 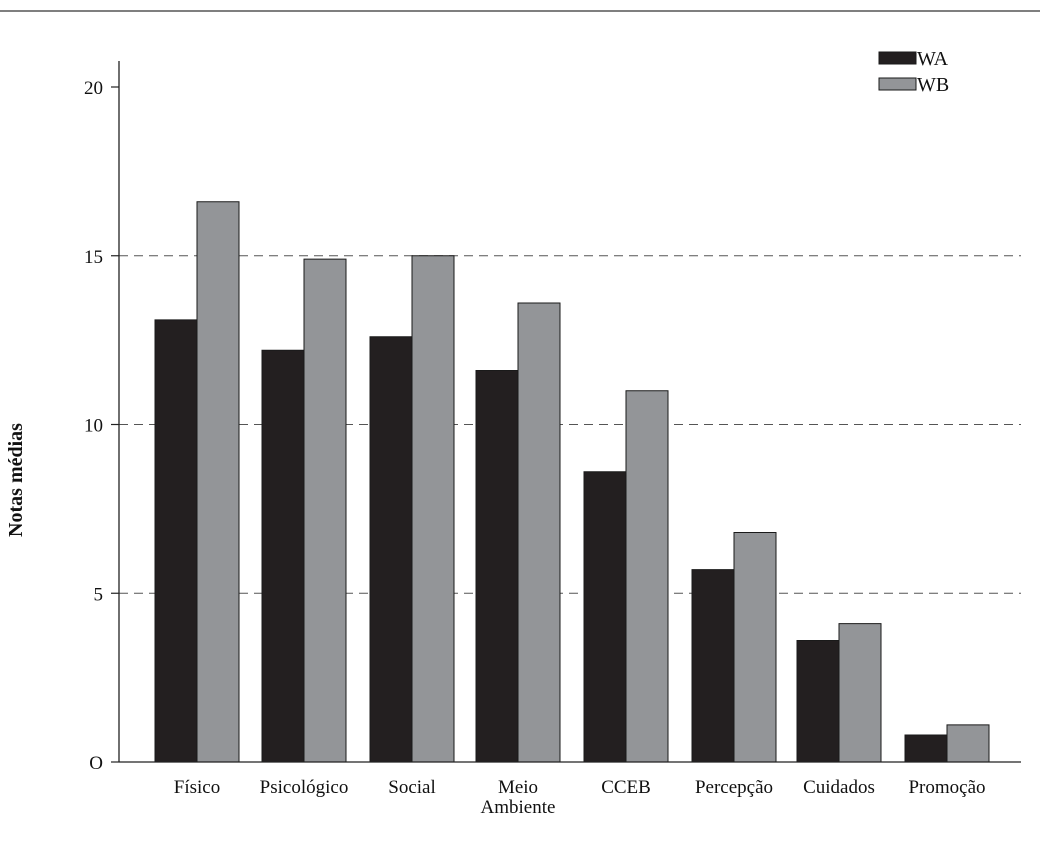 What do you see at coordinates (93, 88) in the screenshot?
I see `y-tick-label: 20` at bounding box center [93, 88].